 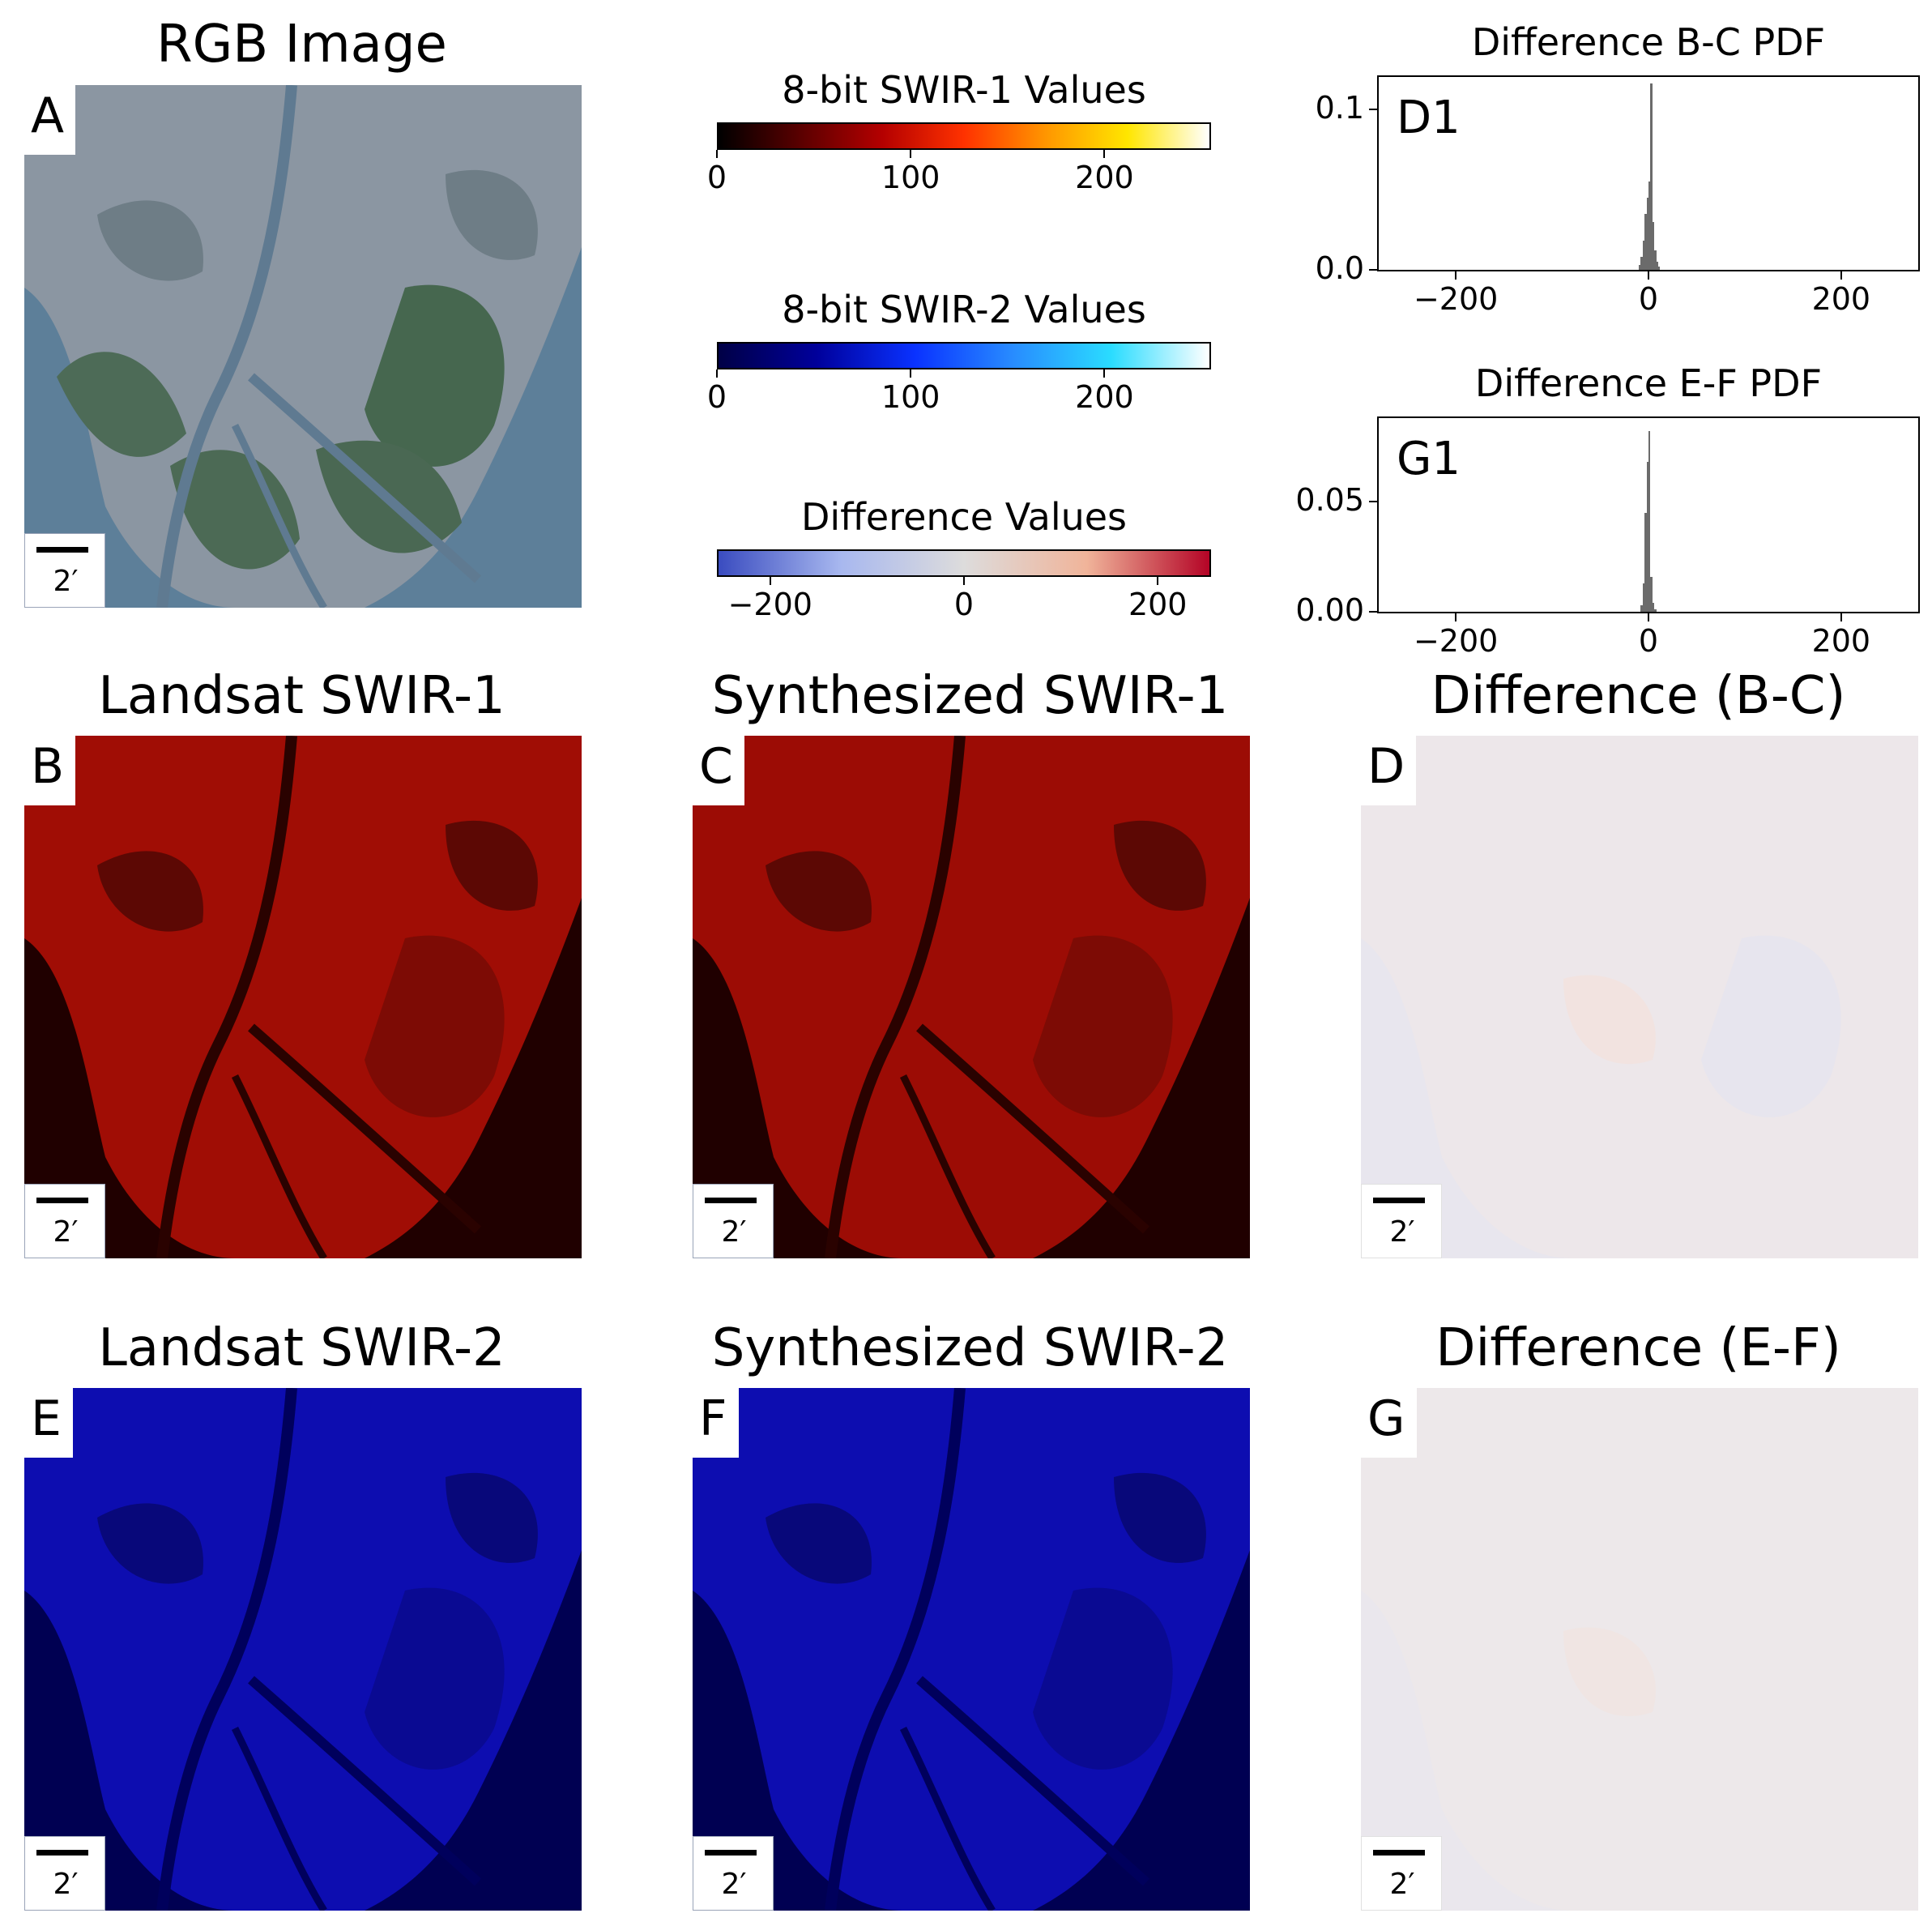 I want to click on panel-c-letter: C, so click(x=719, y=770).